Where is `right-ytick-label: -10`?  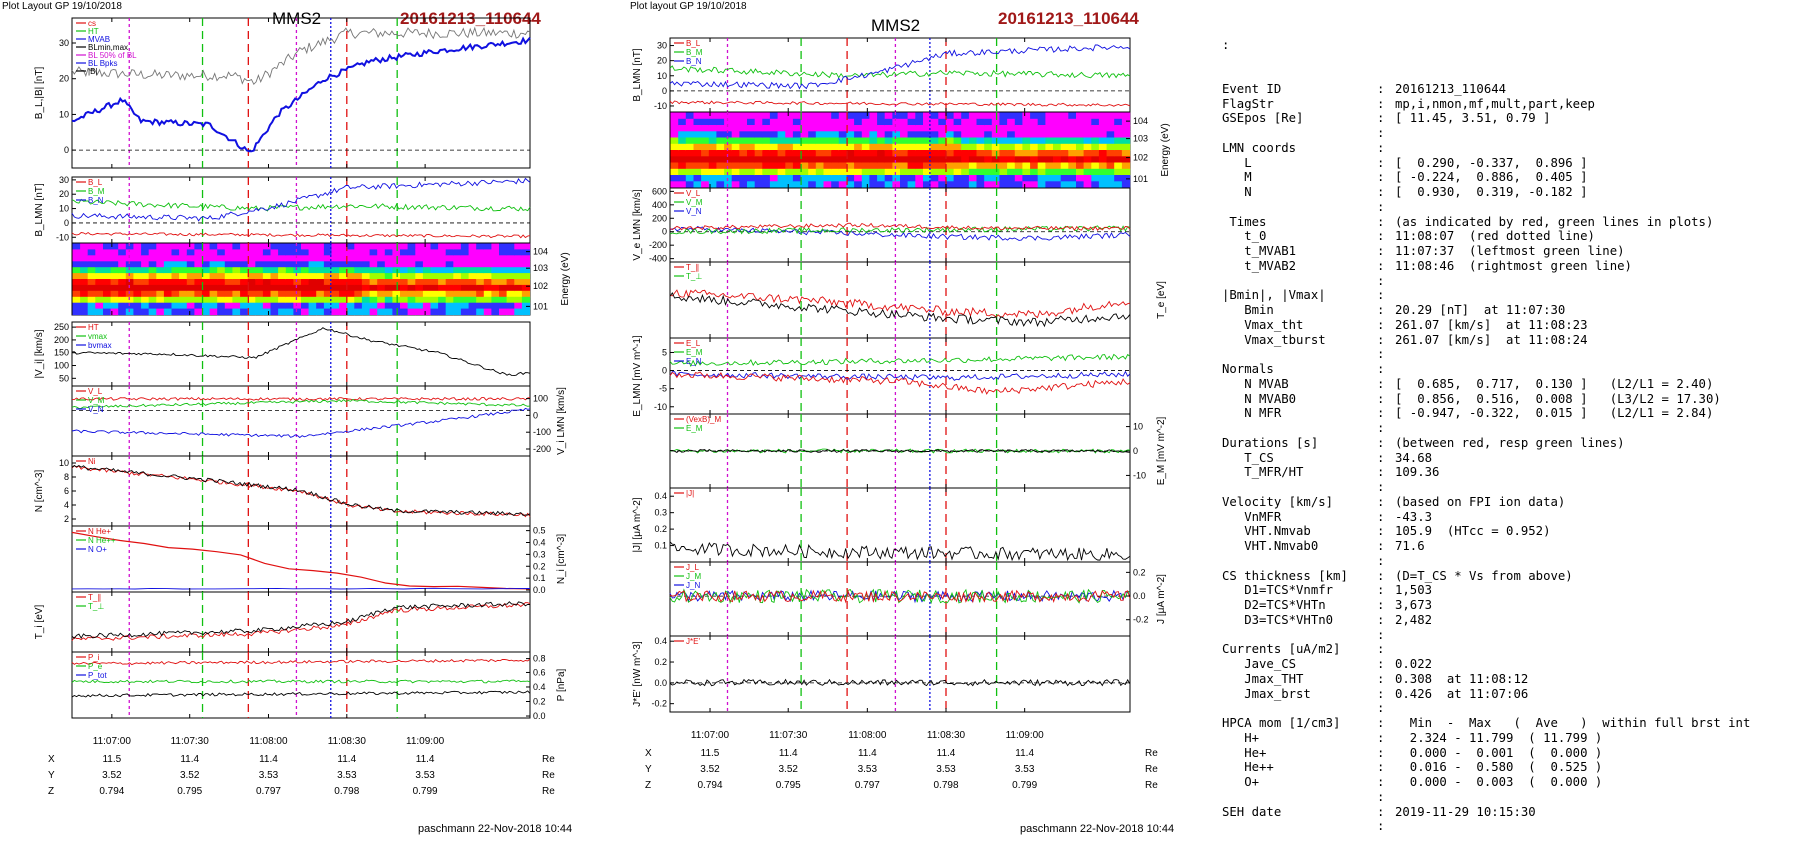 right-ytick-label: -10 is located at coordinates (660, 407).